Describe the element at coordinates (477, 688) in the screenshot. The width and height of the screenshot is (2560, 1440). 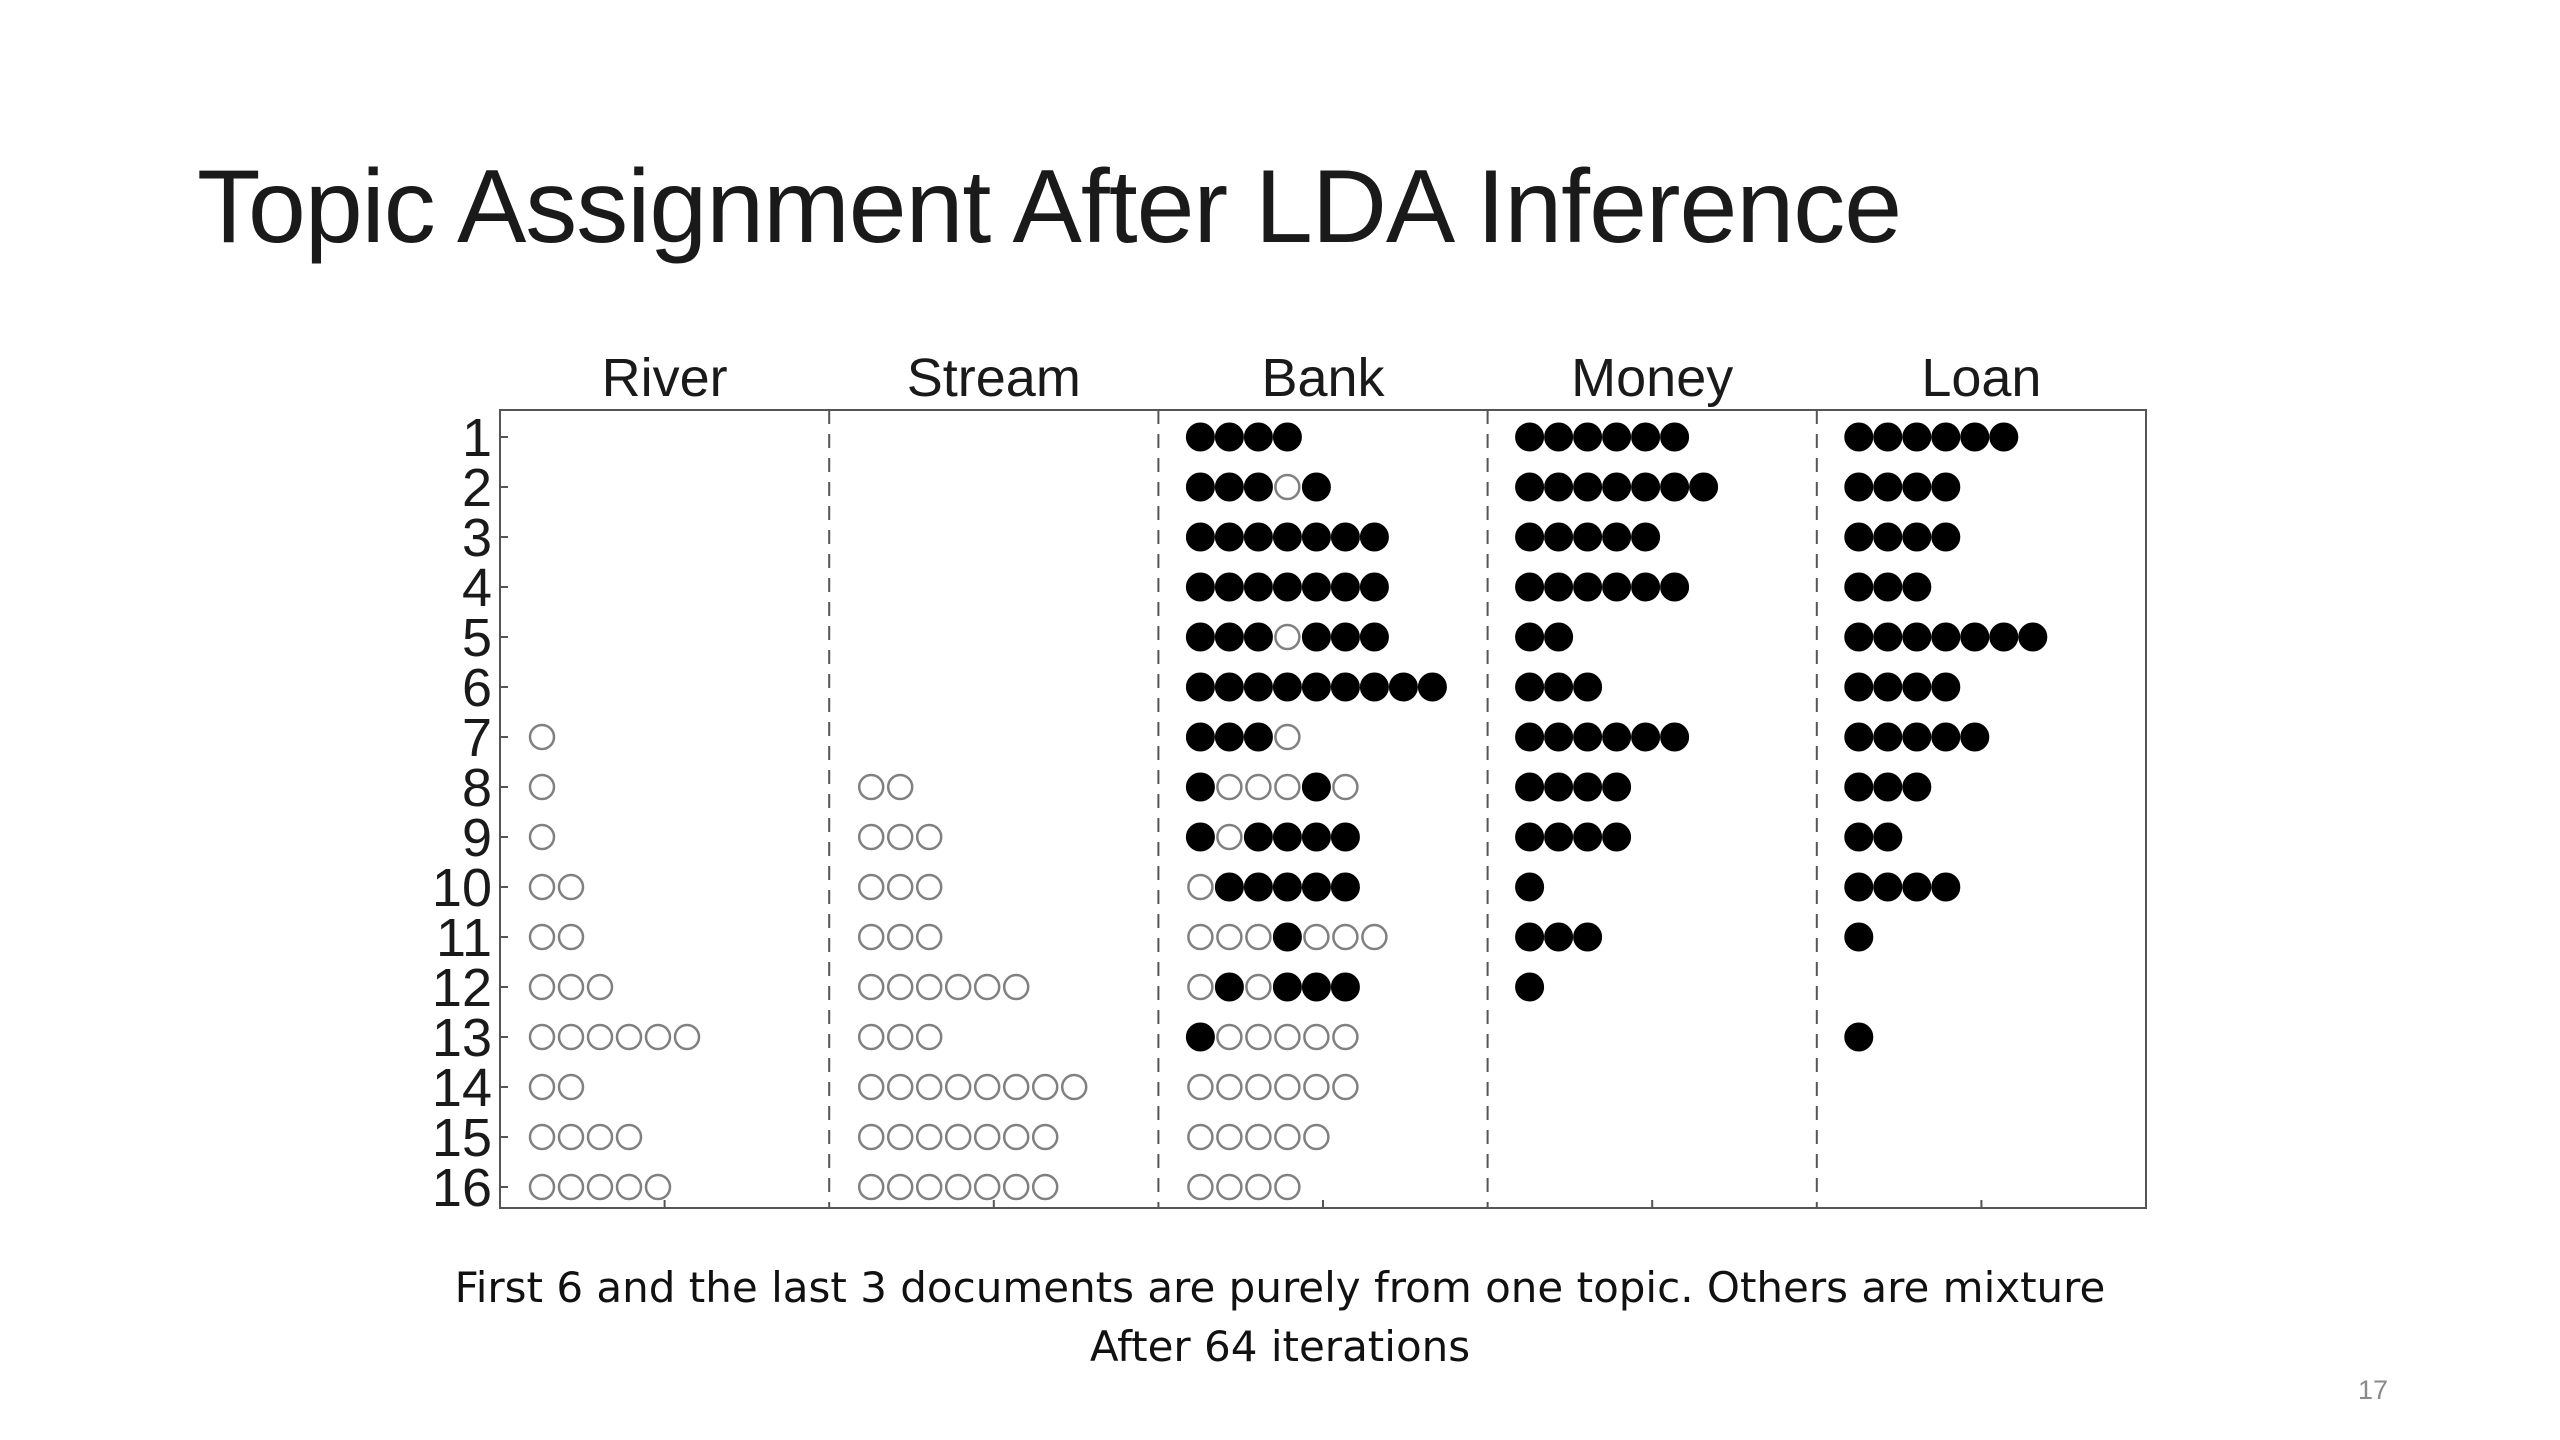
I see `row-label-6: 6` at that location.